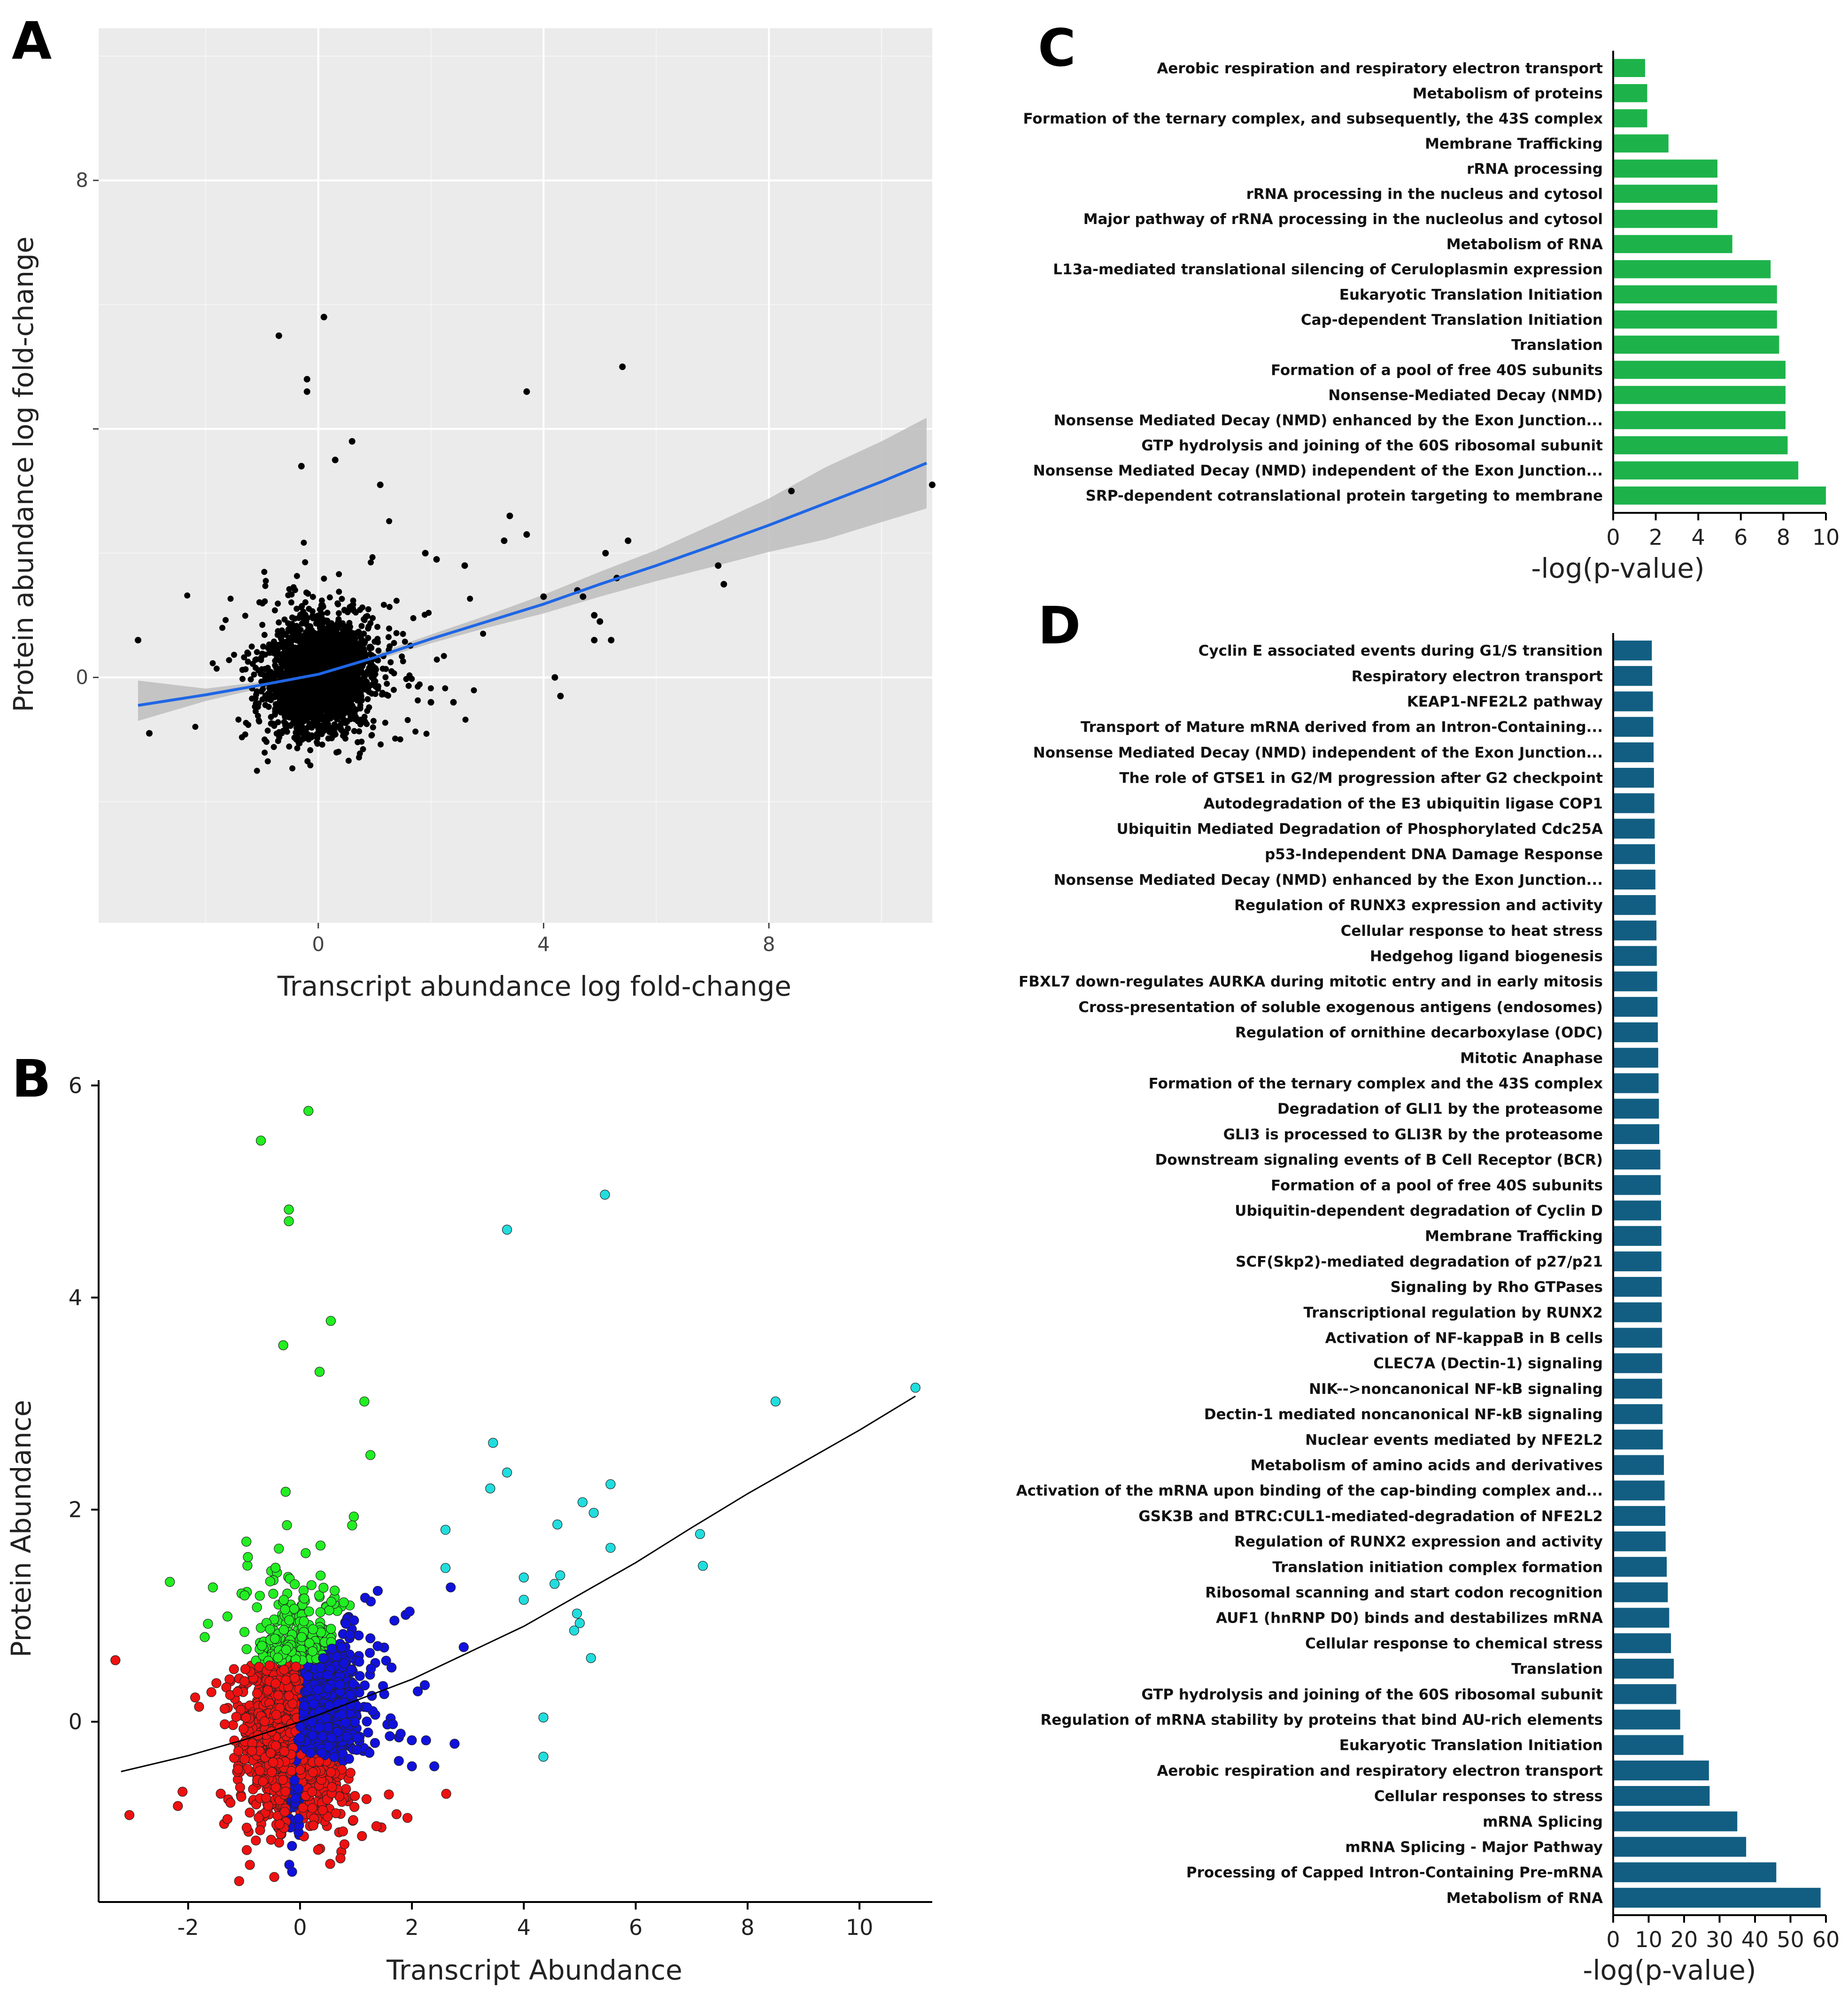 Image resolution: width=1848 pixels, height=1995 pixels. Describe the element at coordinates (533, 569) in the screenshot. I see `panel-a-band-shape` at that location.